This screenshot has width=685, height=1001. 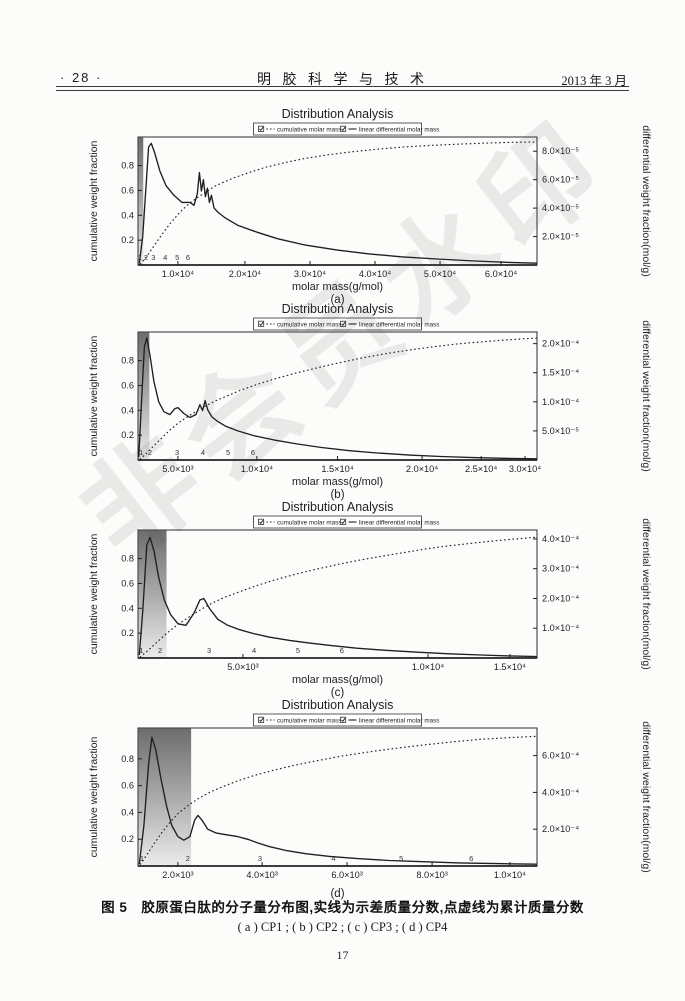 I want to click on header-issue-date: 2013 年 3 月, so click(x=594, y=81).